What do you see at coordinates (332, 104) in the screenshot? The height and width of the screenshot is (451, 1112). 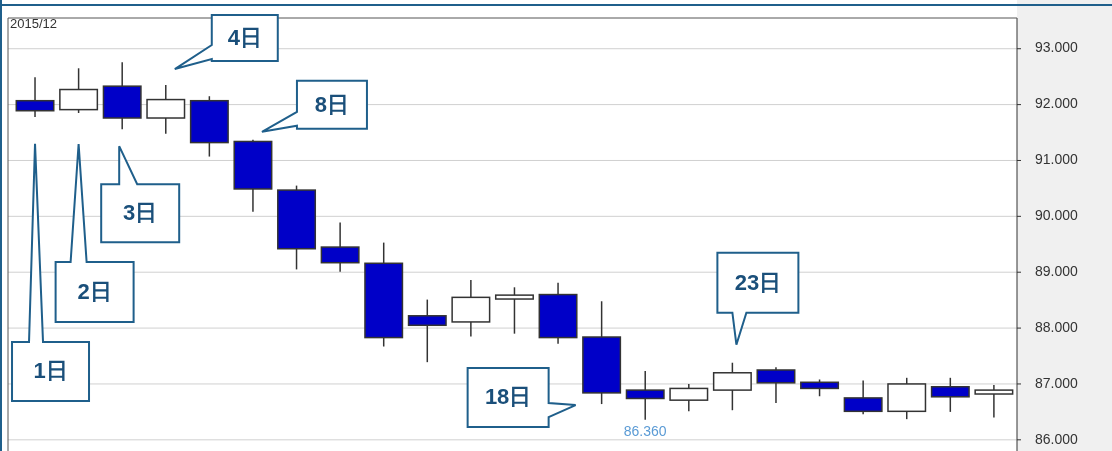 I see `annotation: 8日` at bounding box center [332, 104].